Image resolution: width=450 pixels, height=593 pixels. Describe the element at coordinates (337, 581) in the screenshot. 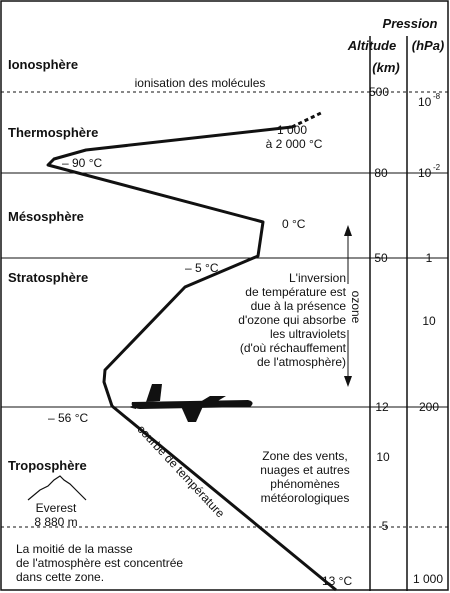

I see `temp-13-label: 13 °C` at that location.